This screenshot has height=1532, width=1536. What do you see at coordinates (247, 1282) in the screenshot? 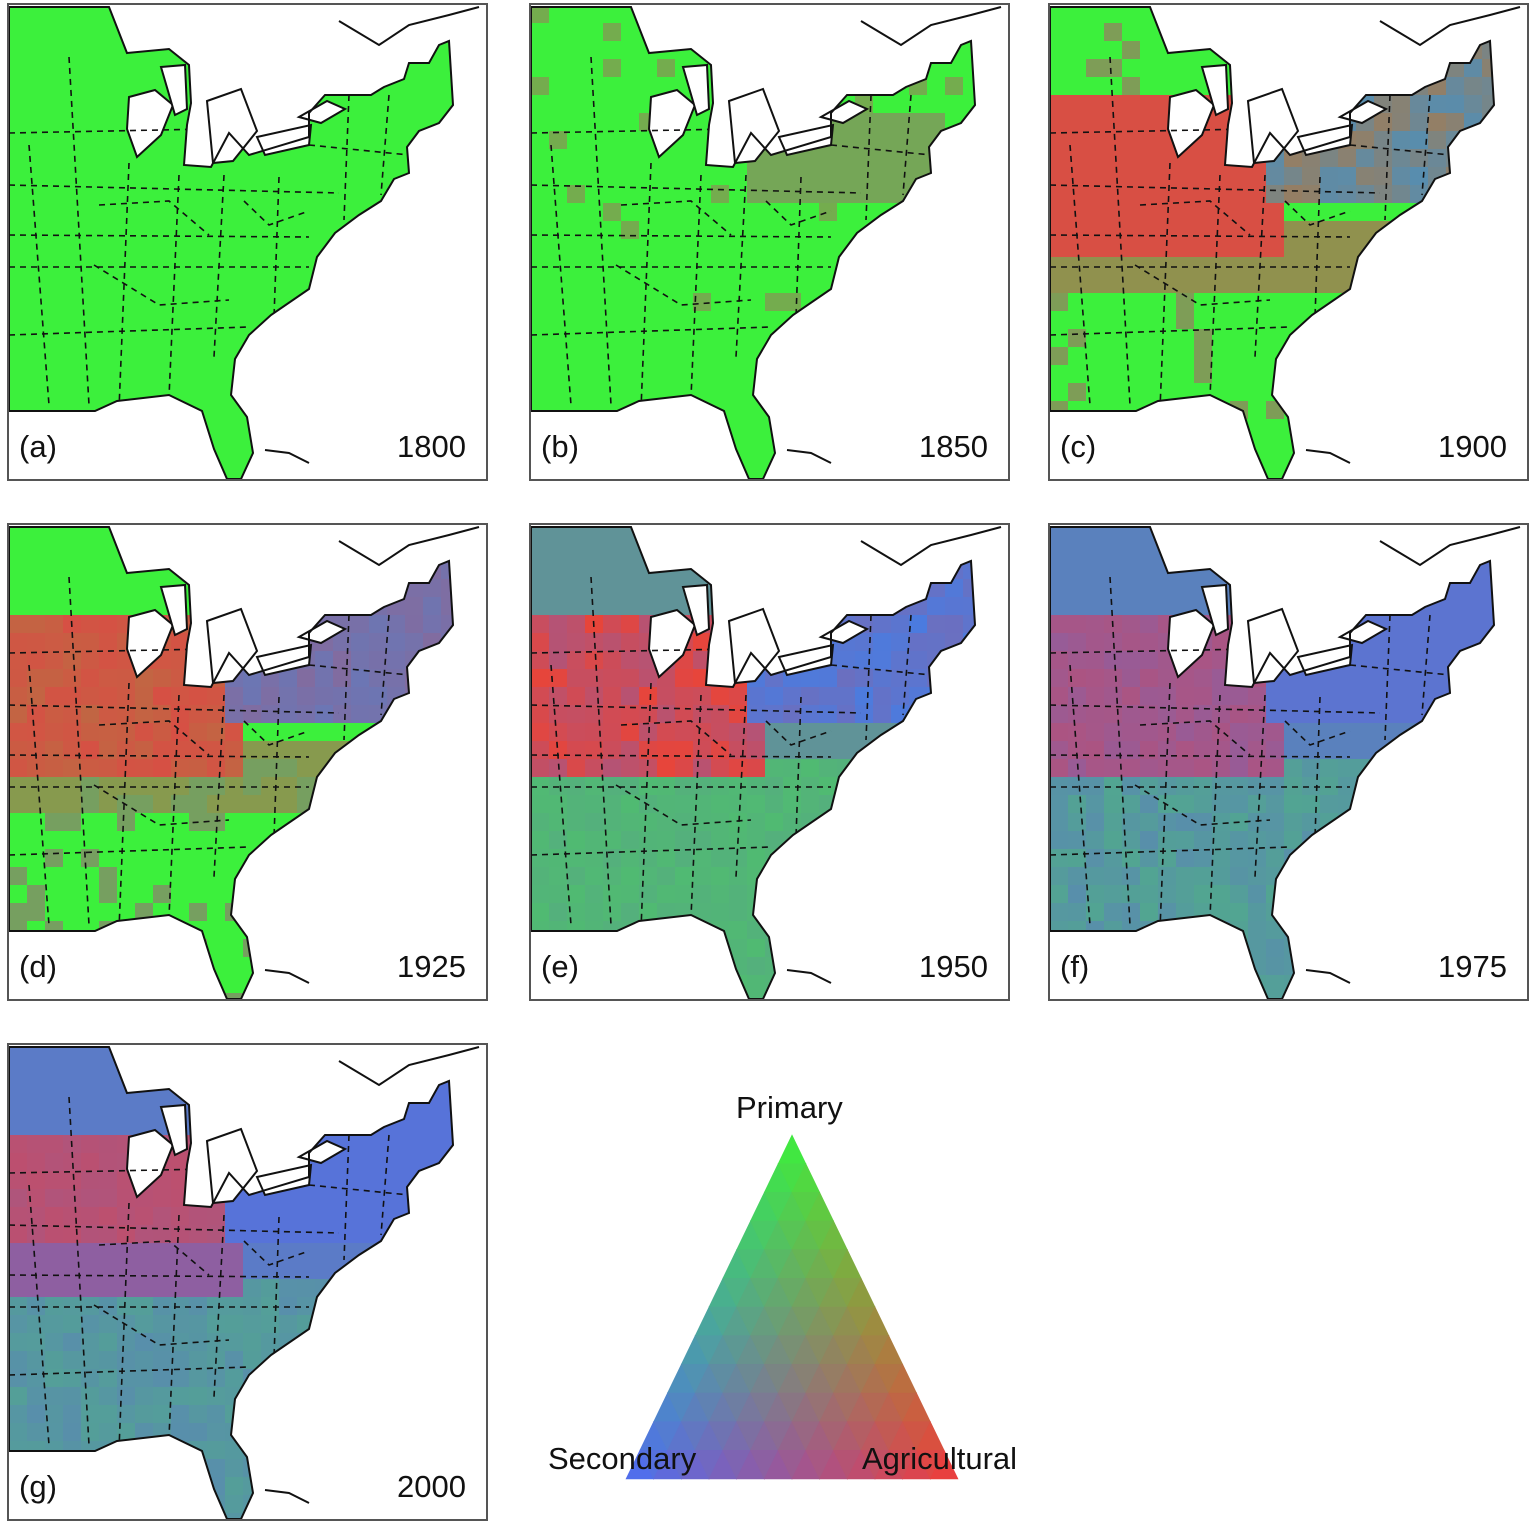
I see `map-panel-g: (g) 2000` at bounding box center [247, 1282].